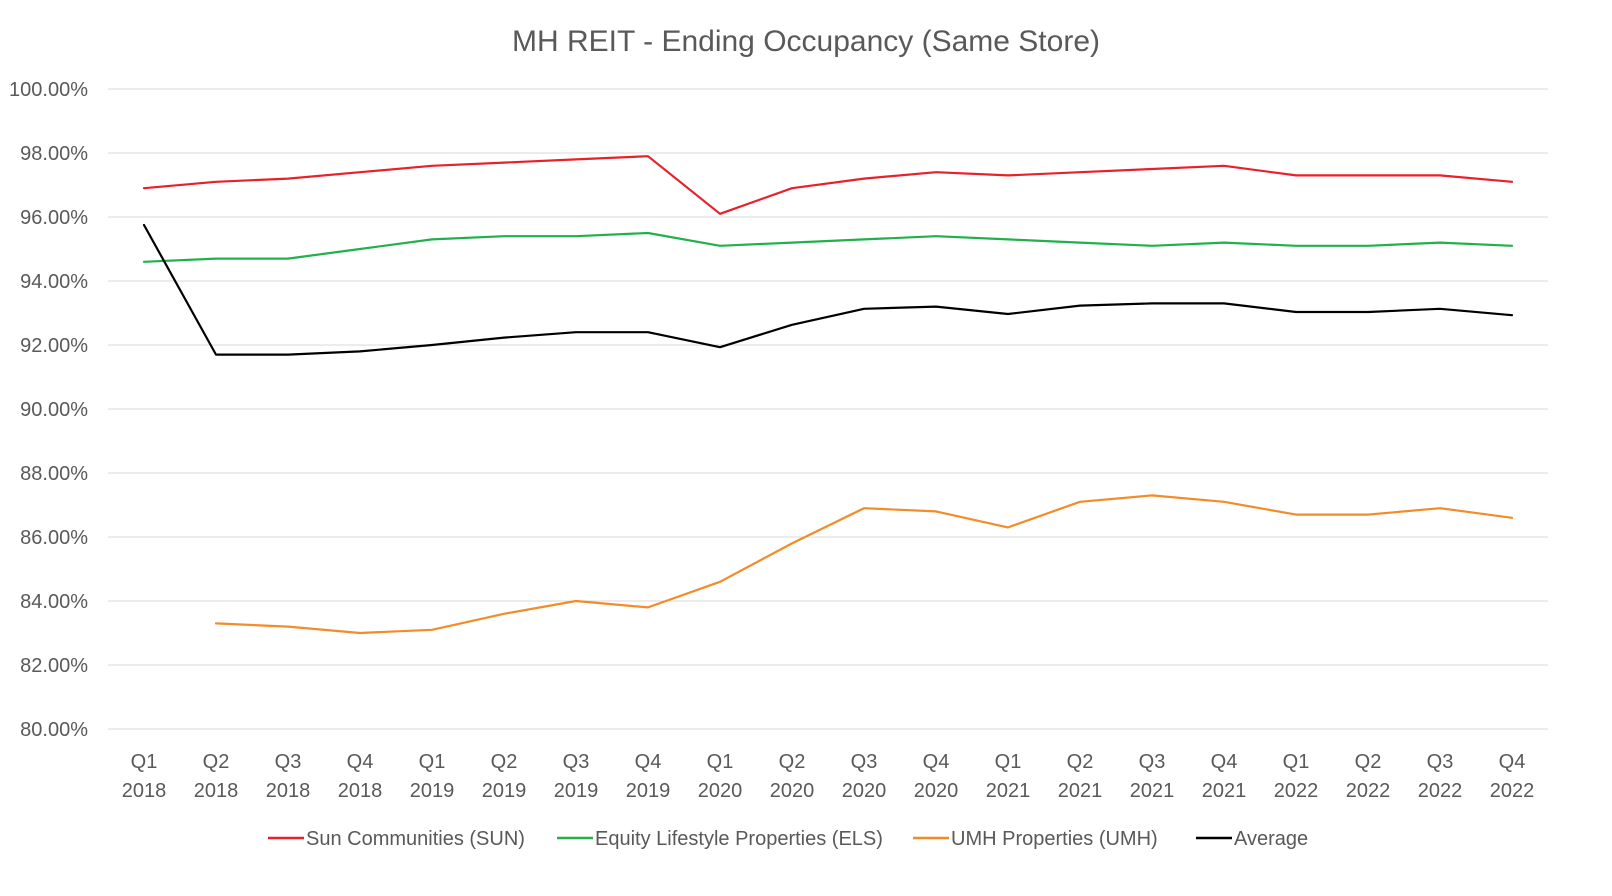 The height and width of the screenshot is (896, 1612). Describe the element at coordinates (576, 776) in the screenshot. I see `x-tick-label: Q3 2019` at that location.